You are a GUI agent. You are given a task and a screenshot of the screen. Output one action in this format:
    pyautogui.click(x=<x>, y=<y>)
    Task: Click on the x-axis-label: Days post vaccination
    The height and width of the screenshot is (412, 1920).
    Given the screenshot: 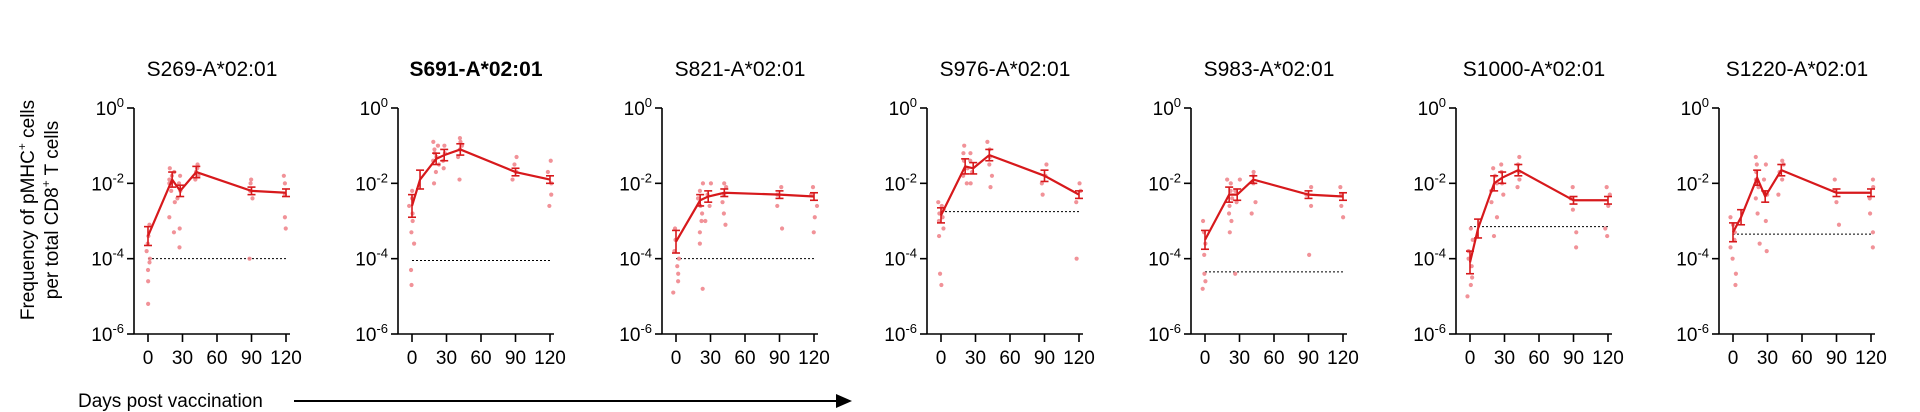 What is the action you would take?
    pyautogui.click(x=170, y=401)
    